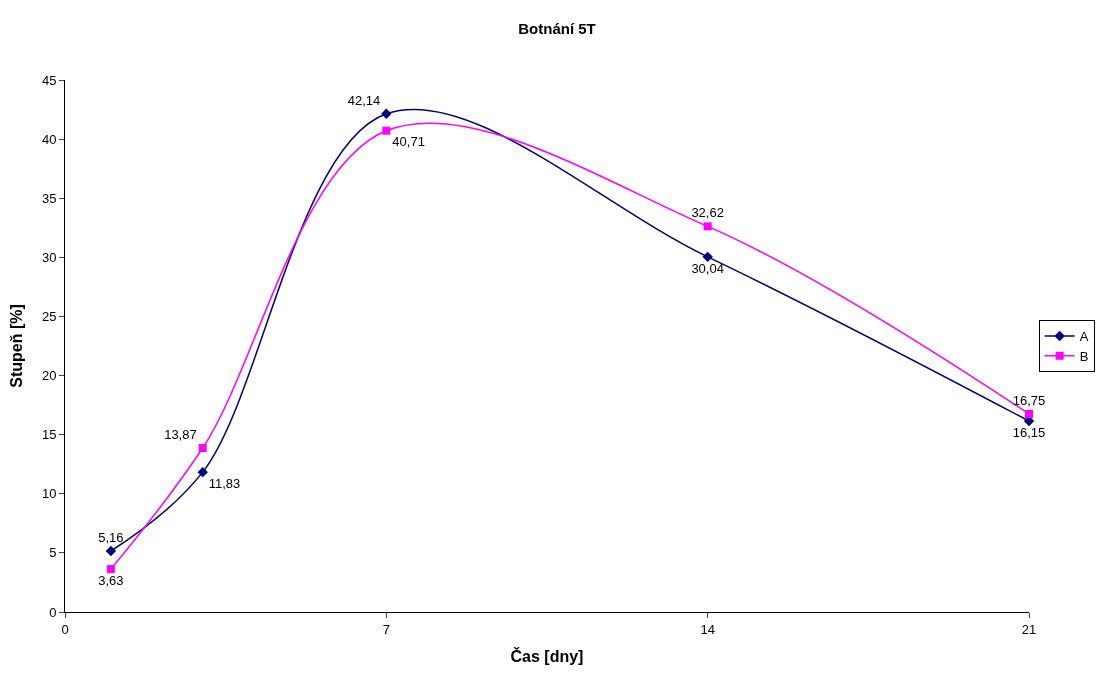  I want to click on y-tick-label: 15, so click(49, 435).